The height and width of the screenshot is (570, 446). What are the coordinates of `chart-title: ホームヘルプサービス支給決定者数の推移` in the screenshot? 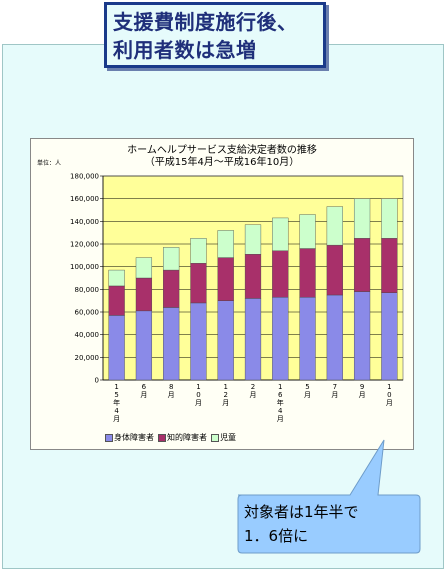 It's located at (222, 150).